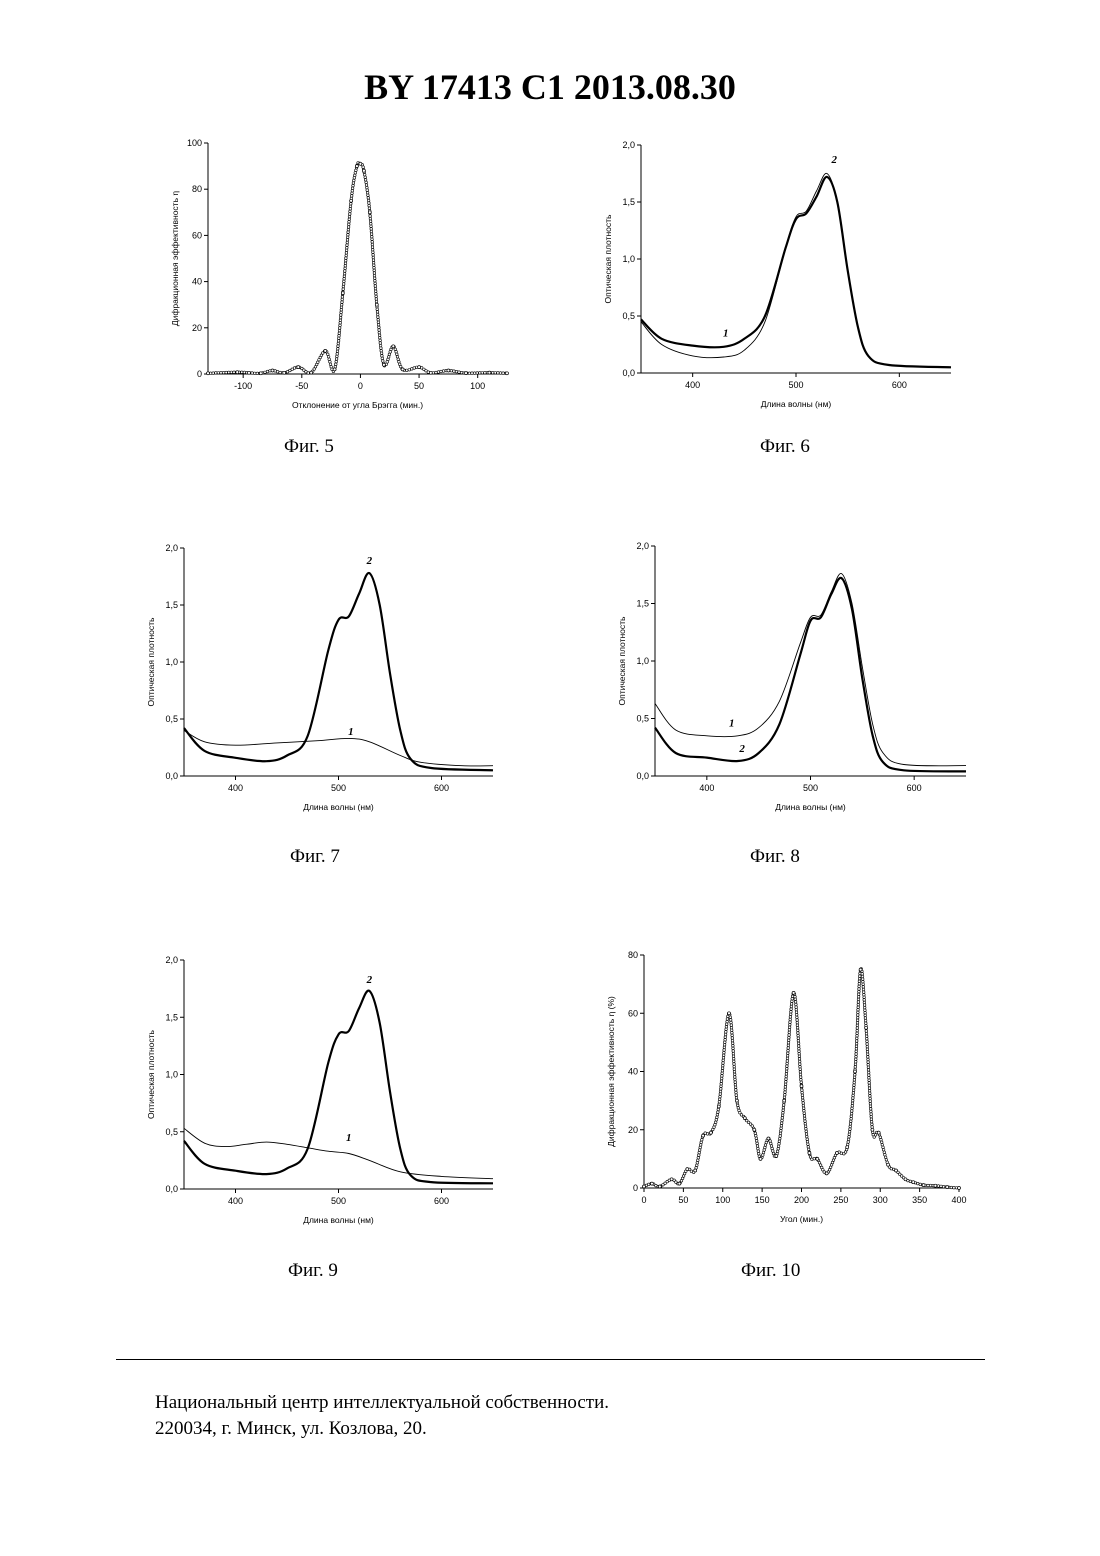  Describe the element at coordinates (633, 1130) in the screenshot. I see `y-tick-label: 20` at that location.